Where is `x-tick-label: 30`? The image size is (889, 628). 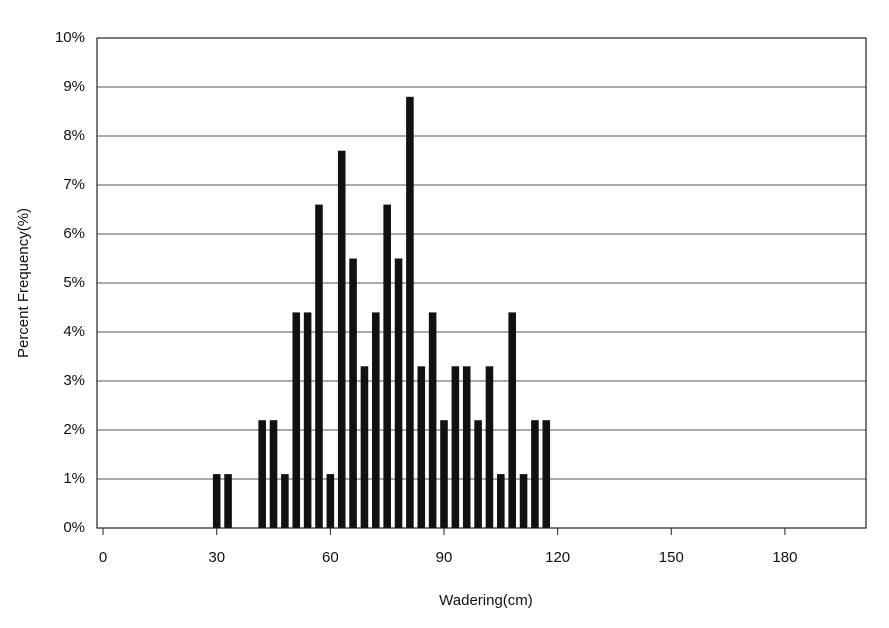
x-tick-label: 30 is located at coordinates (216, 557).